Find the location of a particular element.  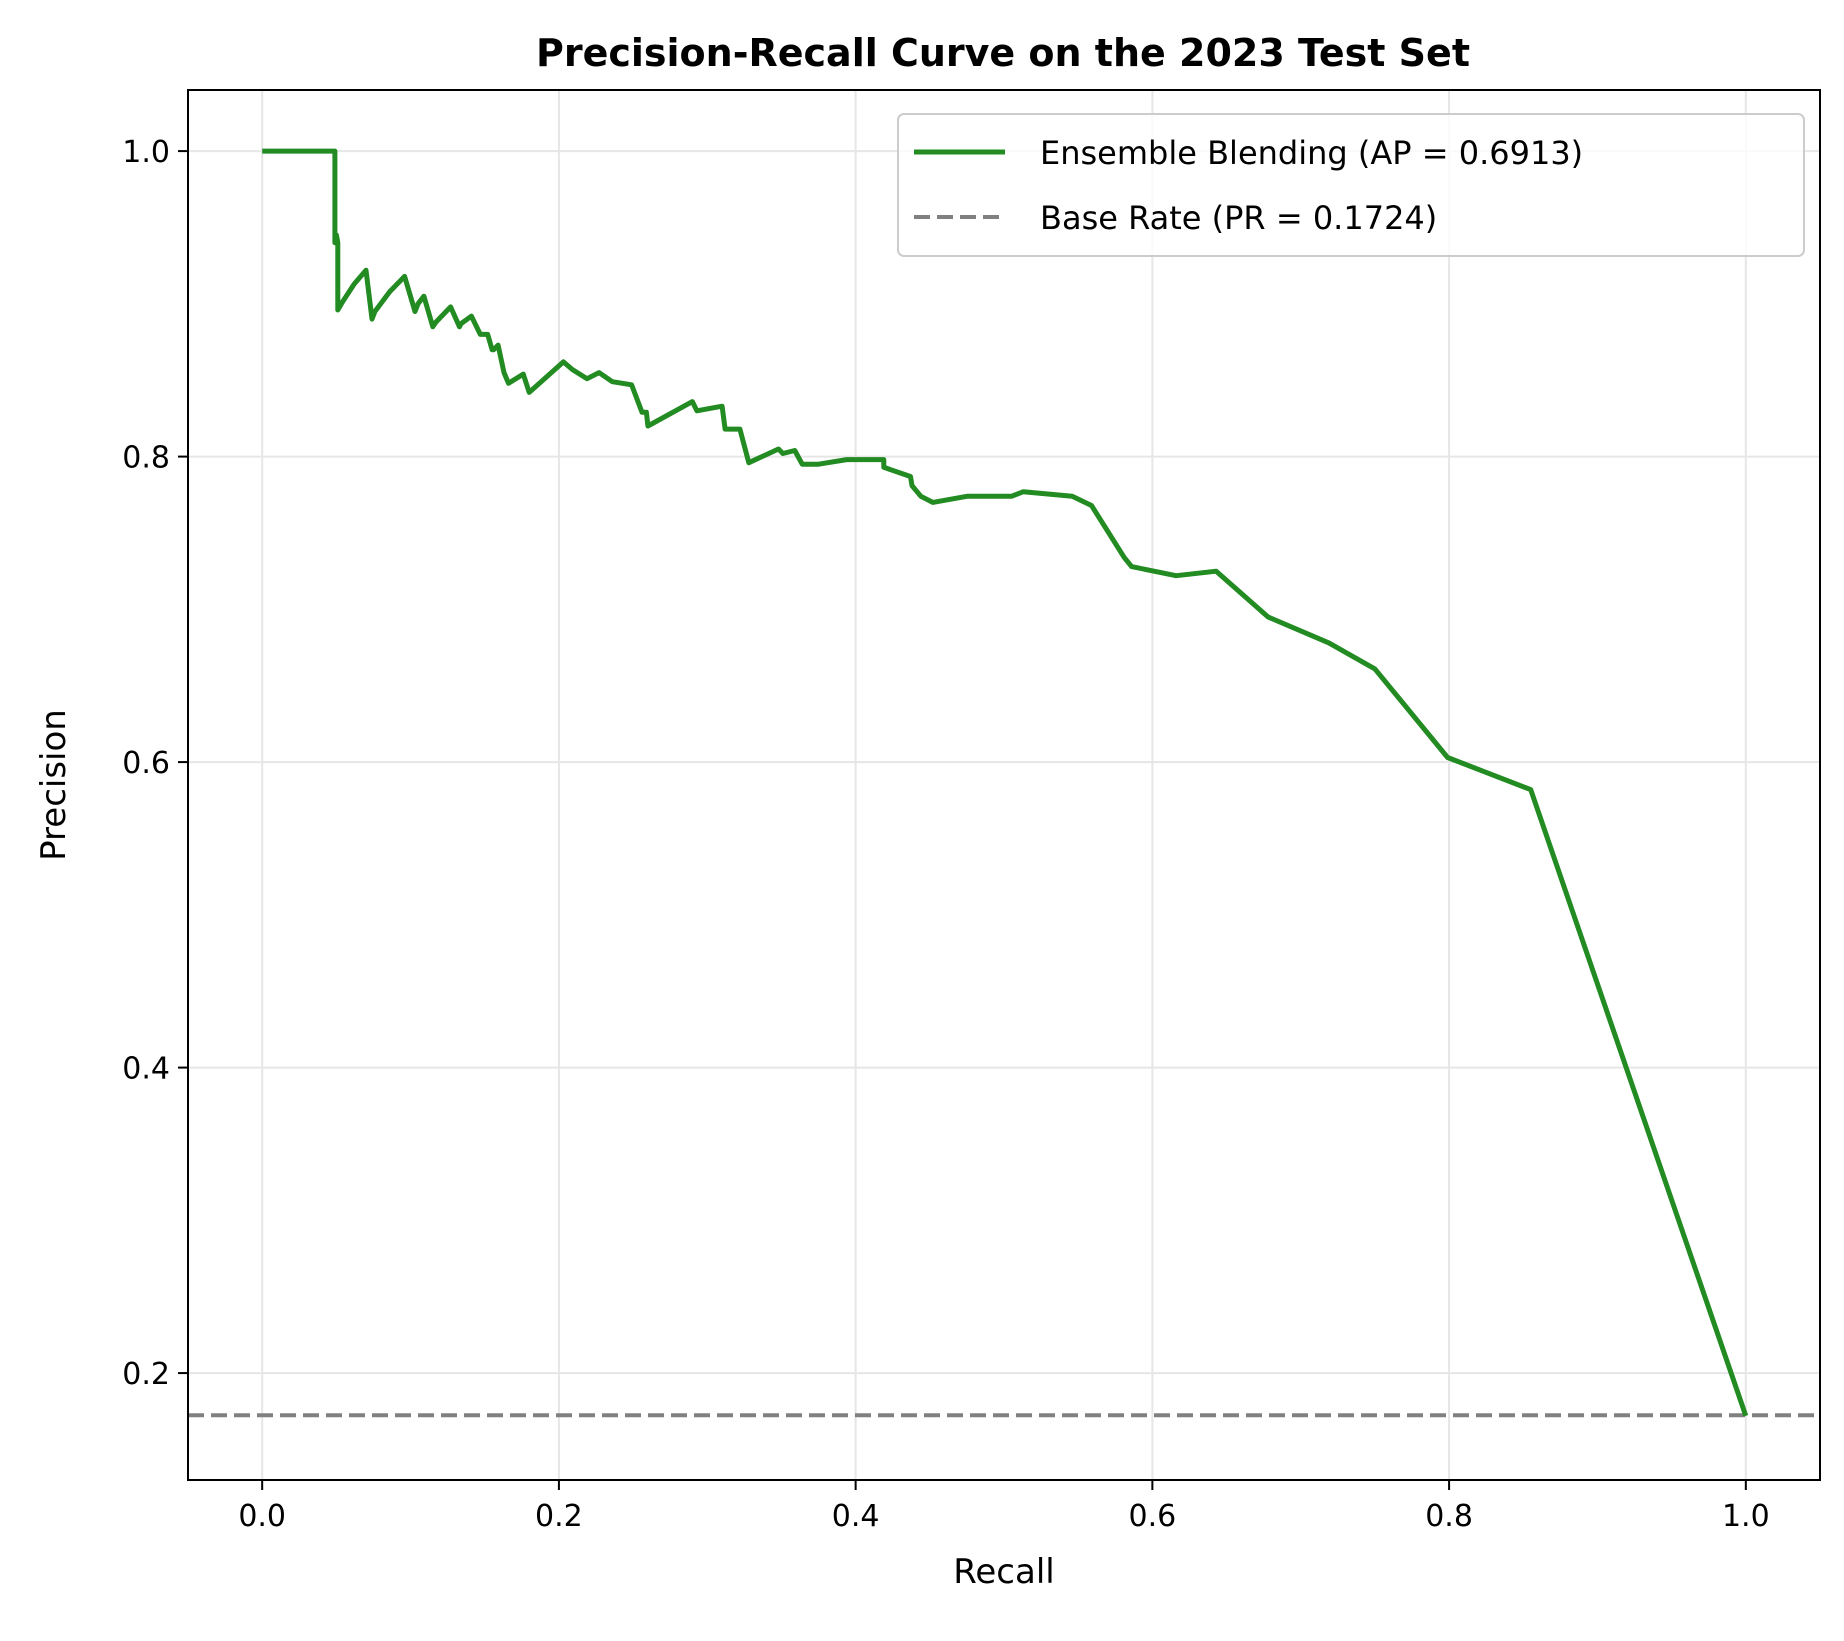

legend-label-base-rate: Base Rate (PR = 0.1724) is located at coordinates (1238, 218).